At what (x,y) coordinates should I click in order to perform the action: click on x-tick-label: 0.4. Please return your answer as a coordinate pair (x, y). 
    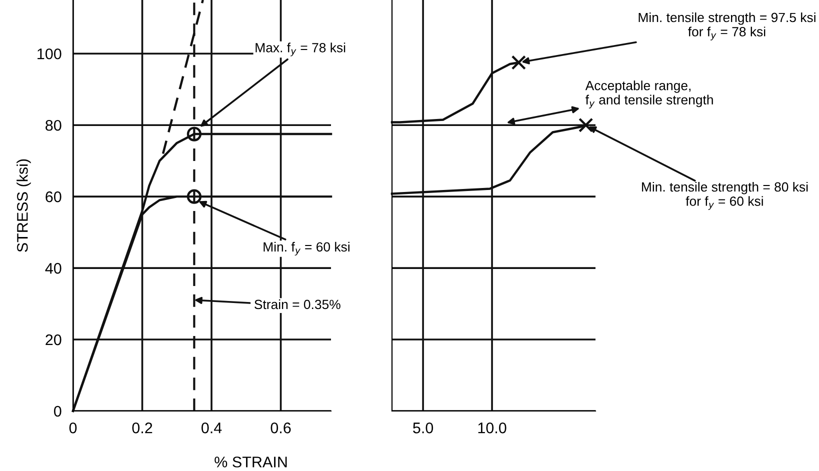
    Looking at the image, I should click on (212, 428).